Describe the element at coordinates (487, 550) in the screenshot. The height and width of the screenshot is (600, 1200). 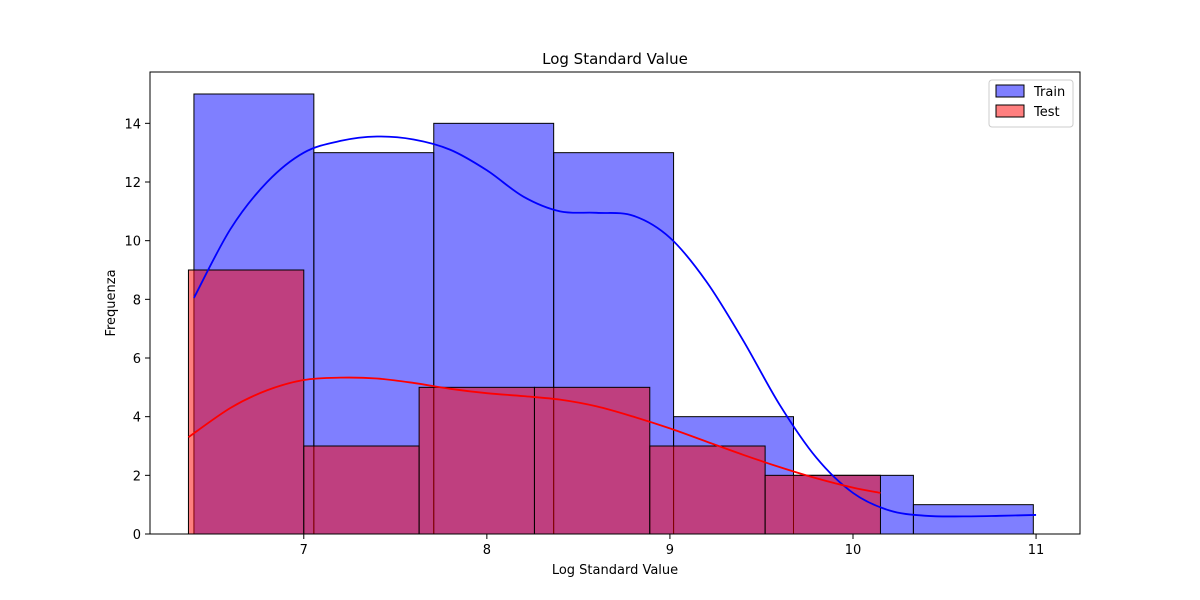
I see `x-tick-label: 8` at that location.